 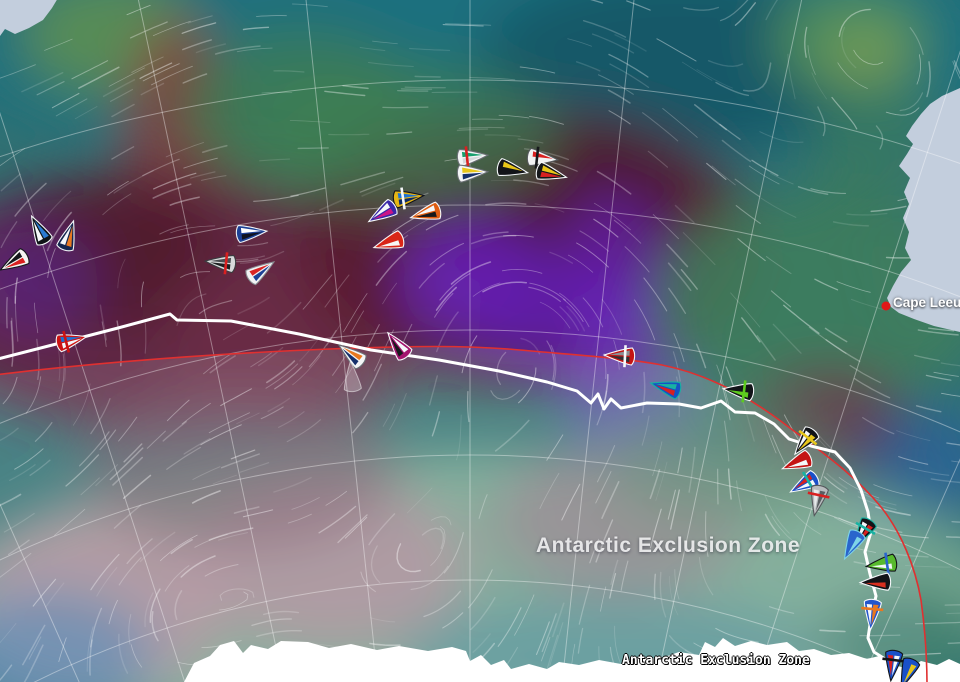 I want to click on cape-leeuwin-marker, so click(x=886, y=306).